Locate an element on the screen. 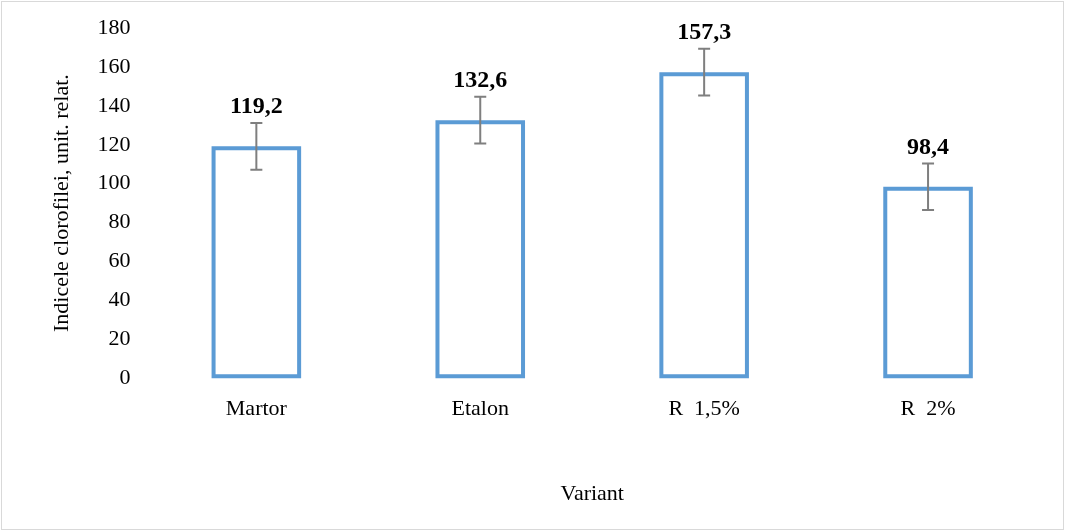 The width and height of the screenshot is (1065, 531). x-axis-title: Variant is located at coordinates (592, 492).